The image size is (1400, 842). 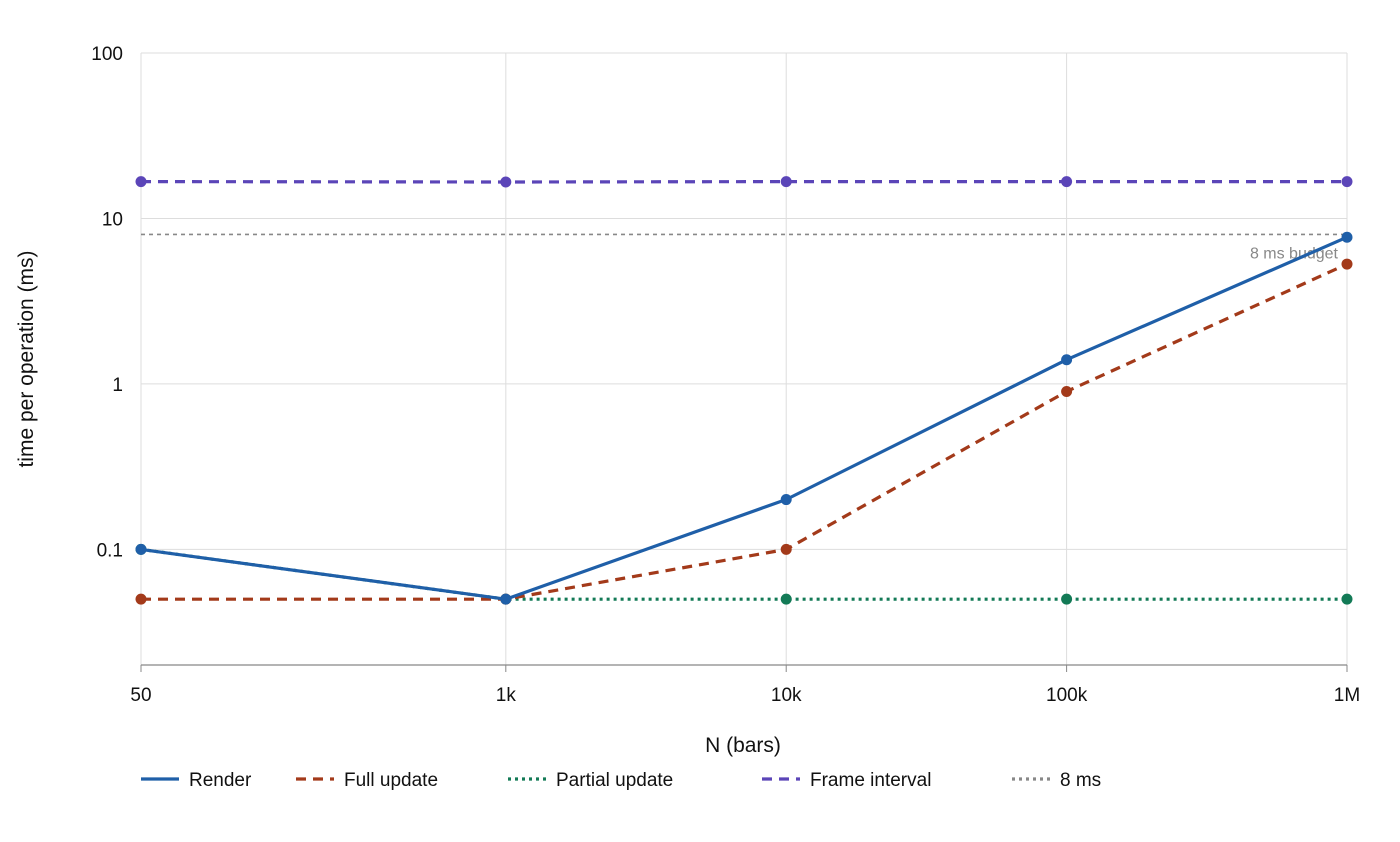 What do you see at coordinates (1347, 695) in the screenshot?
I see `x-tick-label: 1M` at bounding box center [1347, 695].